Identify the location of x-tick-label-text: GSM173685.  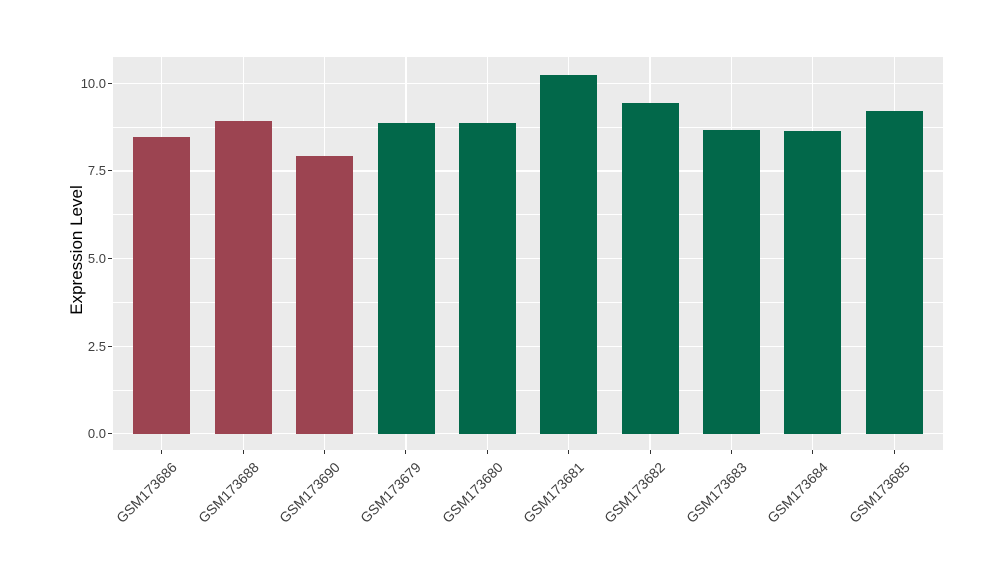
(879, 492).